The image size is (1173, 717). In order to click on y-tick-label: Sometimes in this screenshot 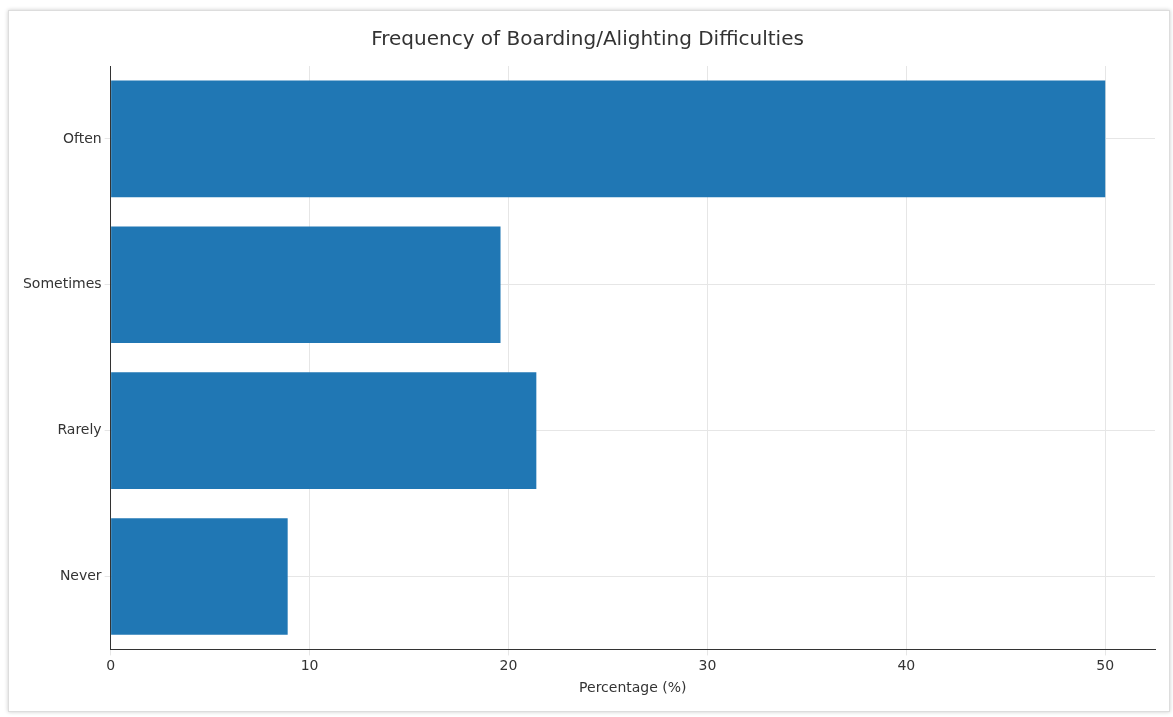, I will do `click(62, 283)`.